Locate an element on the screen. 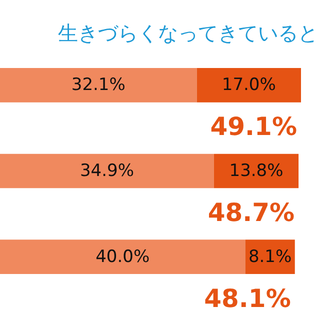 The image size is (320, 320). total-label: 48.1% is located at coordinates (247, 298).